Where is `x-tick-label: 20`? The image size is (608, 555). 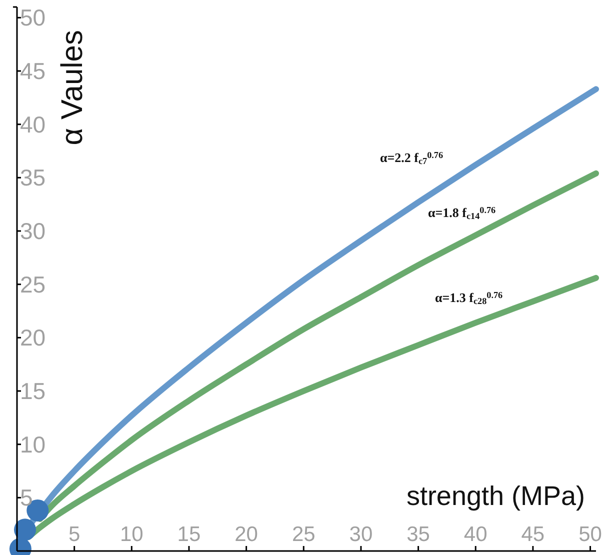
x-tick-label: 20 is located at coordinates (246, 534).